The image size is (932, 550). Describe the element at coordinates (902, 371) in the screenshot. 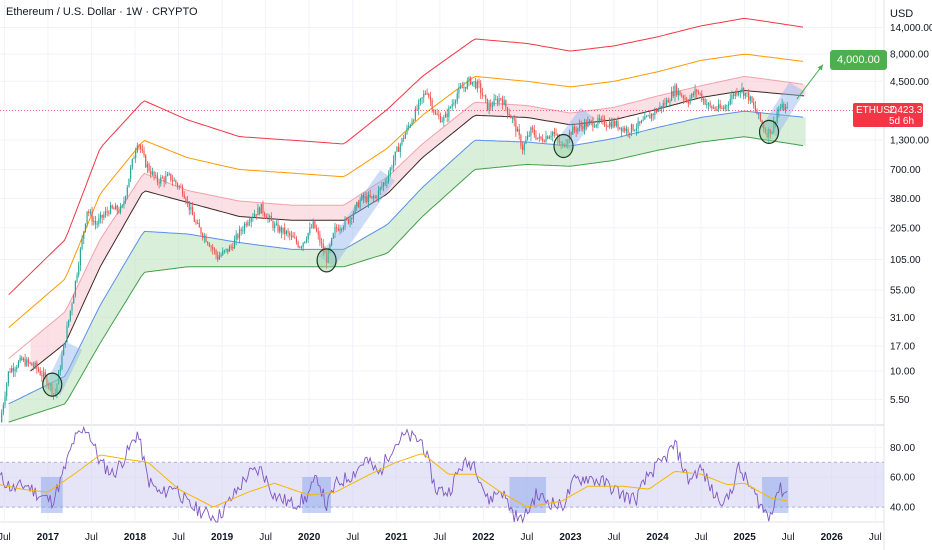

I see `price-tick-label: 10.00` at that location.